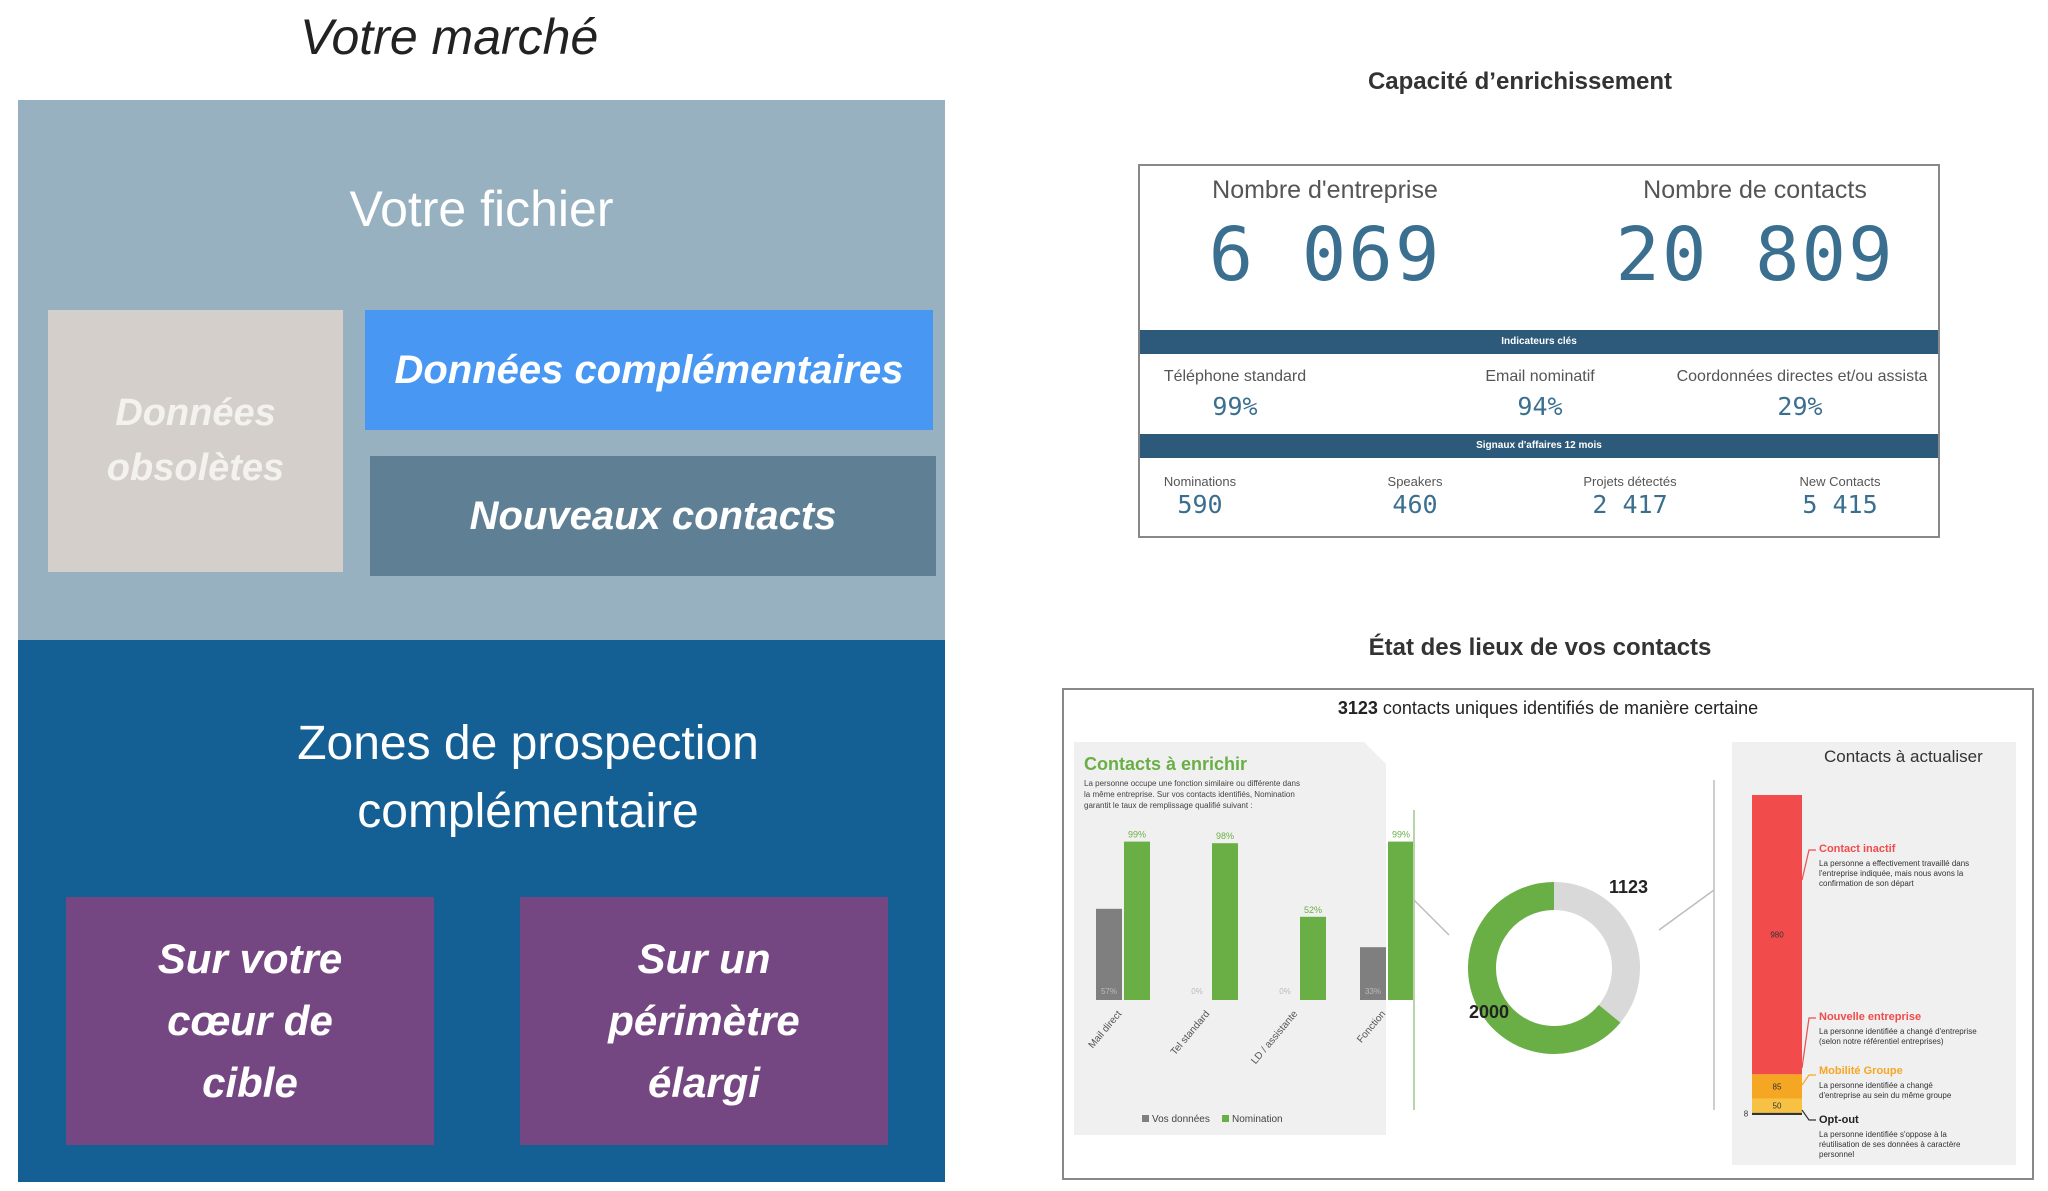 The width and height of the screenshot is (2048, 1191). What do you see at coordinates (1867, 883) in the screenshot?
I see `inactive-text: confirmation de son départ` at bounding box center [1867, 883].